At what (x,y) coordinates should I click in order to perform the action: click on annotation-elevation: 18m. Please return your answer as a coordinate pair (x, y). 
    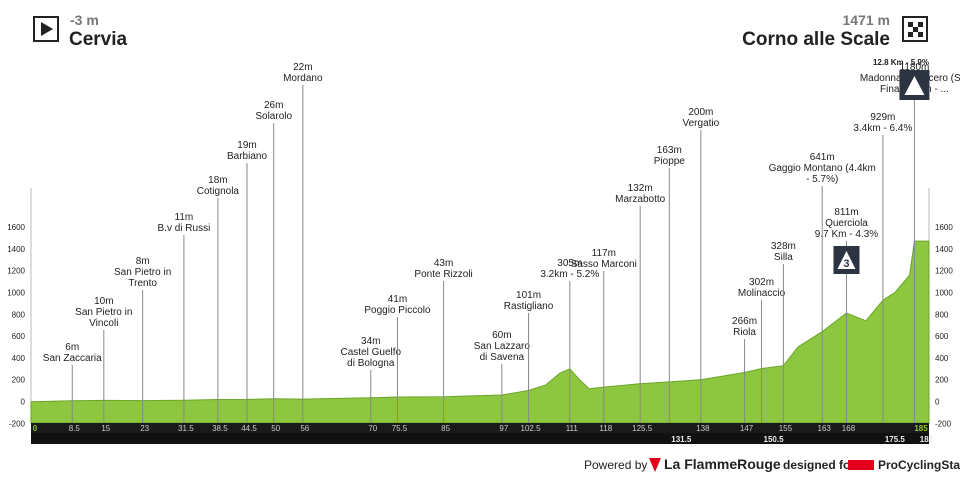
    Looking at the image, I should click on (217, 180).